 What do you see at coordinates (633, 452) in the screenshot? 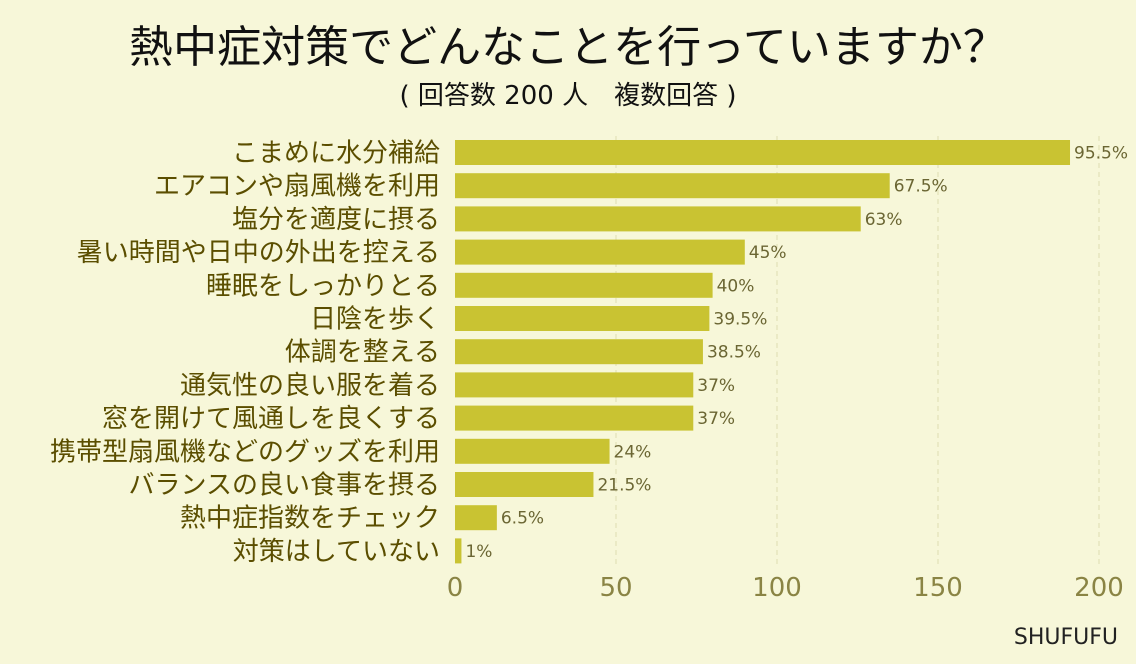
I see `value-label: 24%` at bounding box center [633, 452].